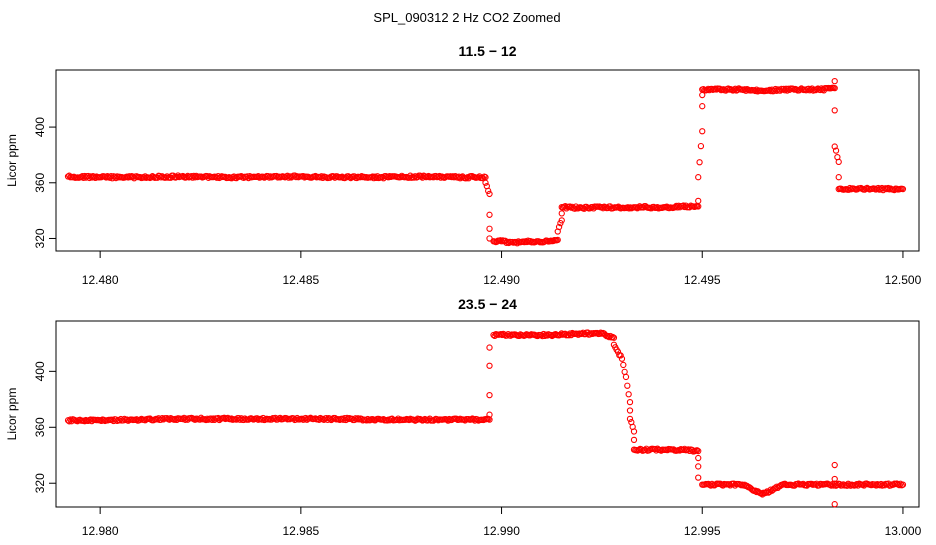  Describe the element at coordinates (300, 531) in the screenshot. I see `x-tick-label: 12.985` at that location.